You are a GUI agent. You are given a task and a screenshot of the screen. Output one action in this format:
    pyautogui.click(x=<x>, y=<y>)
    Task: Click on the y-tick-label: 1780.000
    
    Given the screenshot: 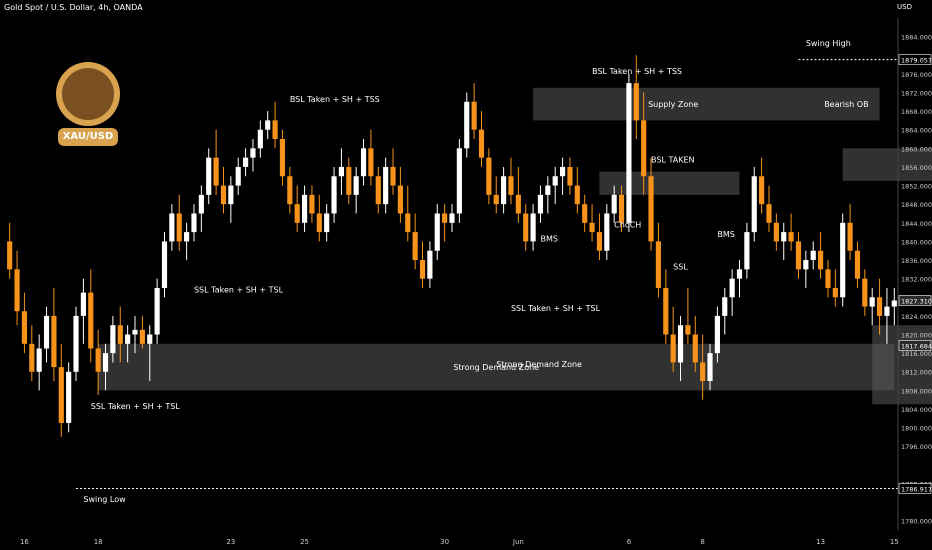 What is the action you would take?
    pyautogui.click(x=916, y=522)
    